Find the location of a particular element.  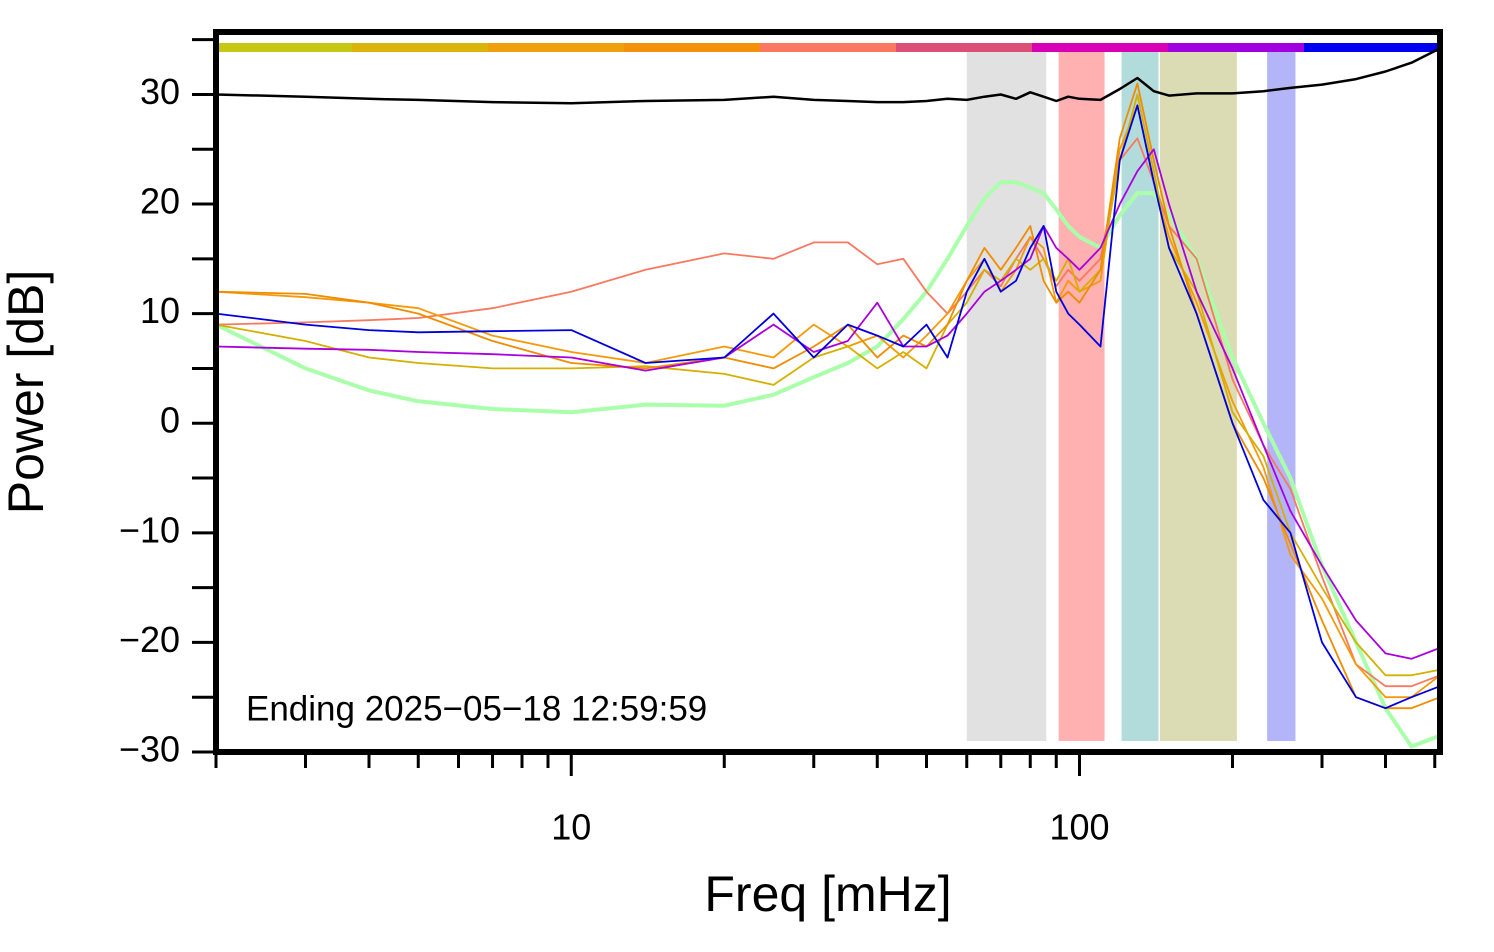

x-tick-label: 10 is located at coordinates (571, 827).